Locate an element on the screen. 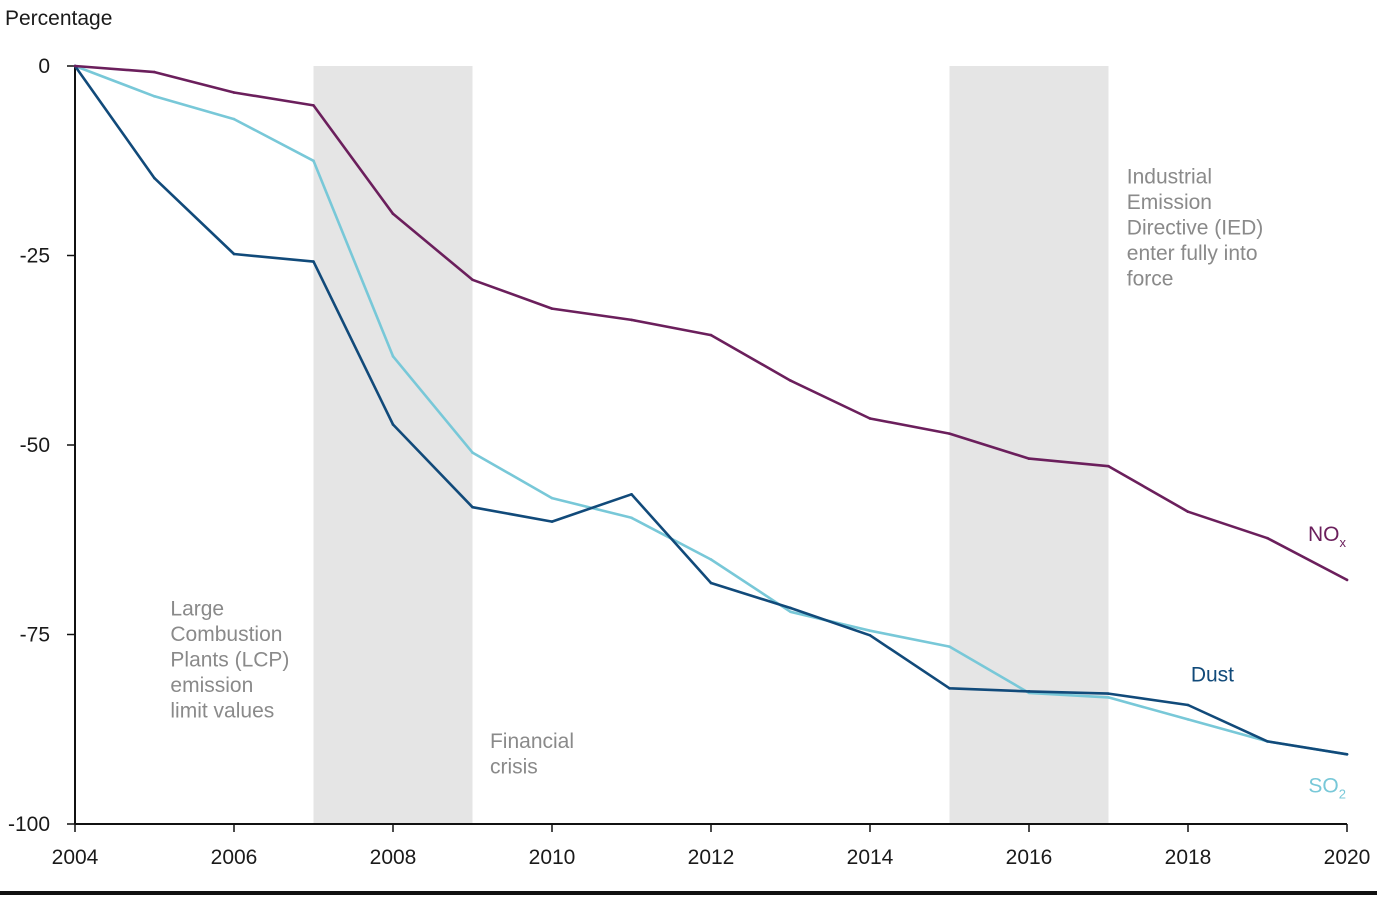 This screenshot has width=1377, height=899. annotation-2: Financial crisis is located at coordinates (532, 754).